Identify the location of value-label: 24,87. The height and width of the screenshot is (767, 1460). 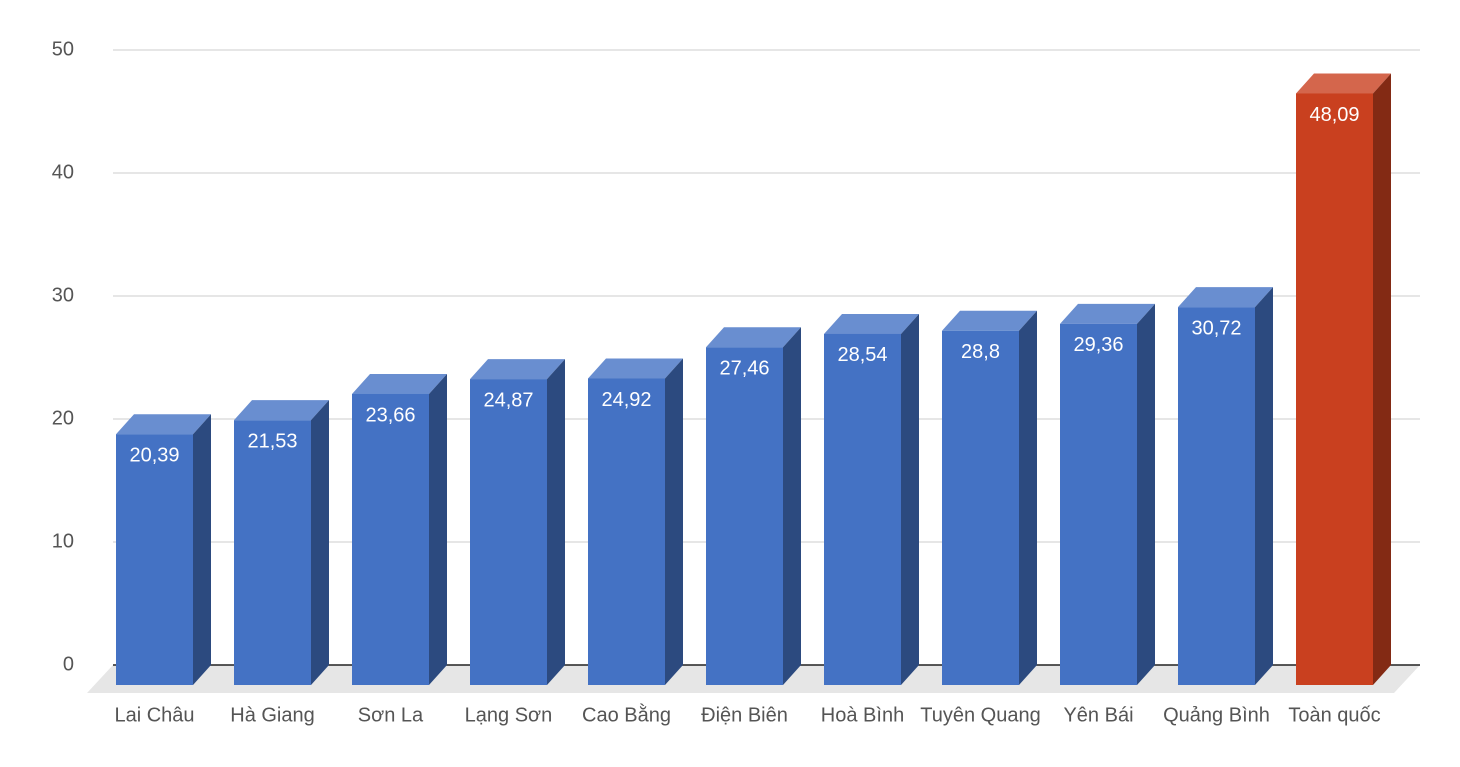
(508, 400).